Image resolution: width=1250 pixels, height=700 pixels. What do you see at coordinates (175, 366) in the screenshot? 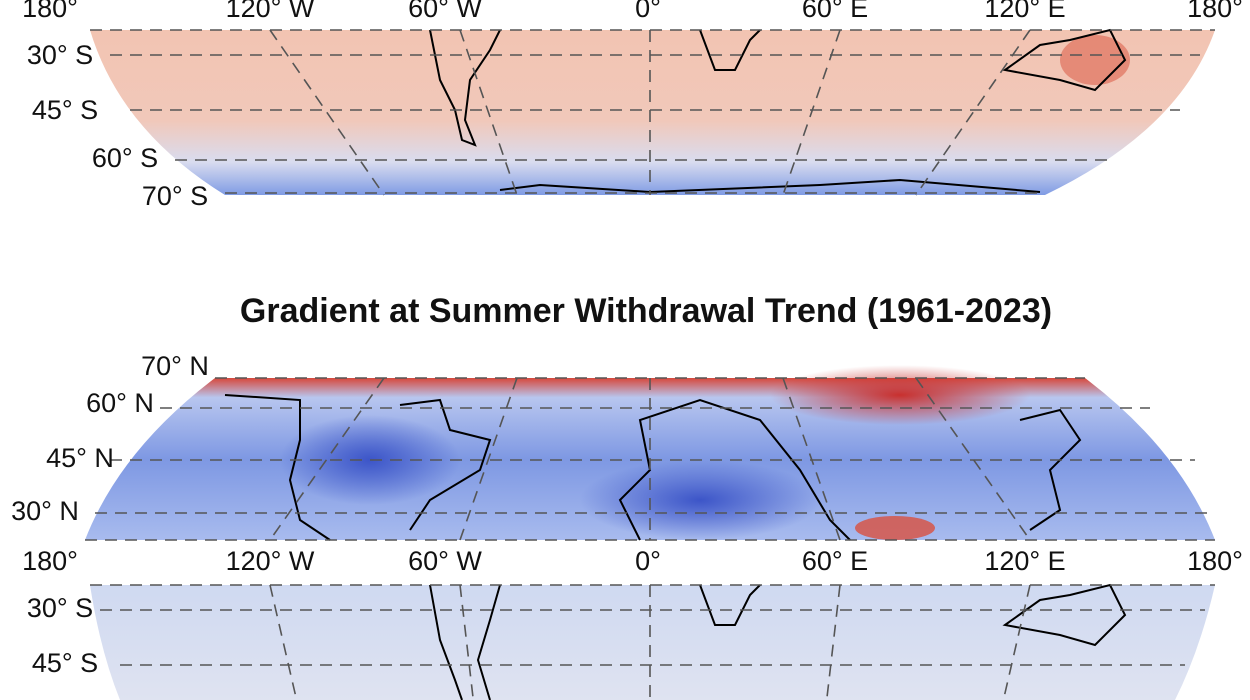
I see `lat-label: 70° N` at bounding box center [175, 366].